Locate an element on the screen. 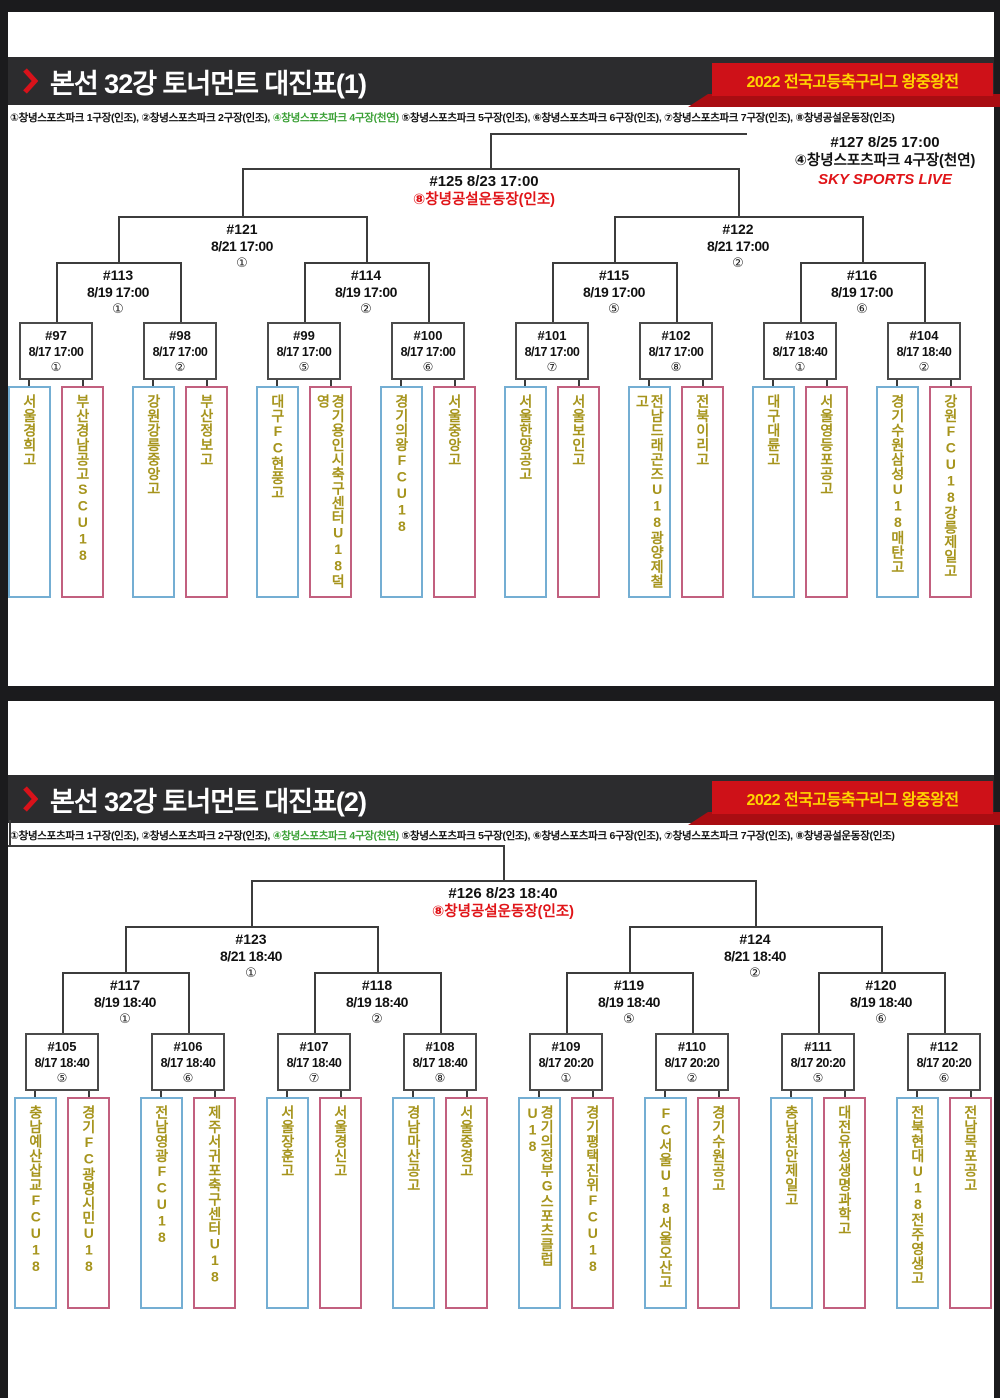  match-venue-number: ① is located at coordinates (251, 972).